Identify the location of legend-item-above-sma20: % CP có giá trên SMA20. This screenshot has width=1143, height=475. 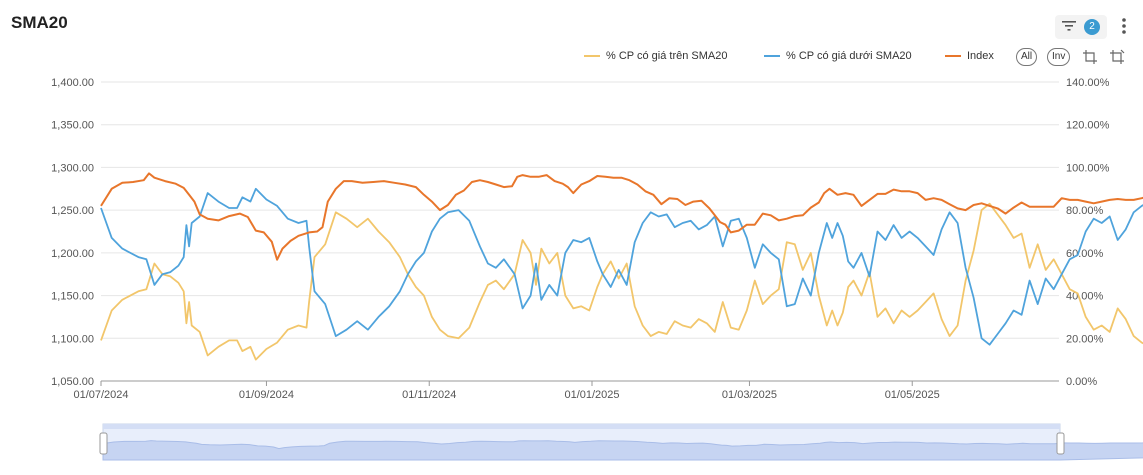
(655, 56).